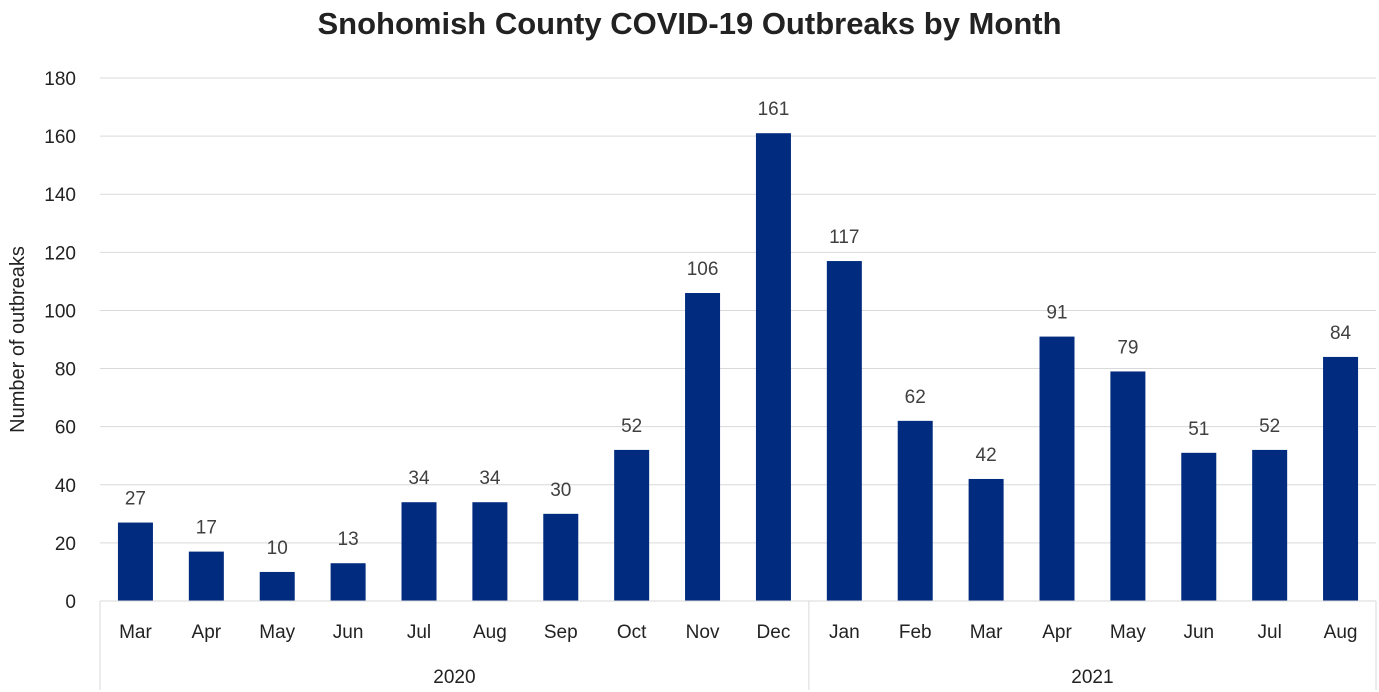 The image size is (1379, 692). I want to click on data-label: 106, so click(703, 269).